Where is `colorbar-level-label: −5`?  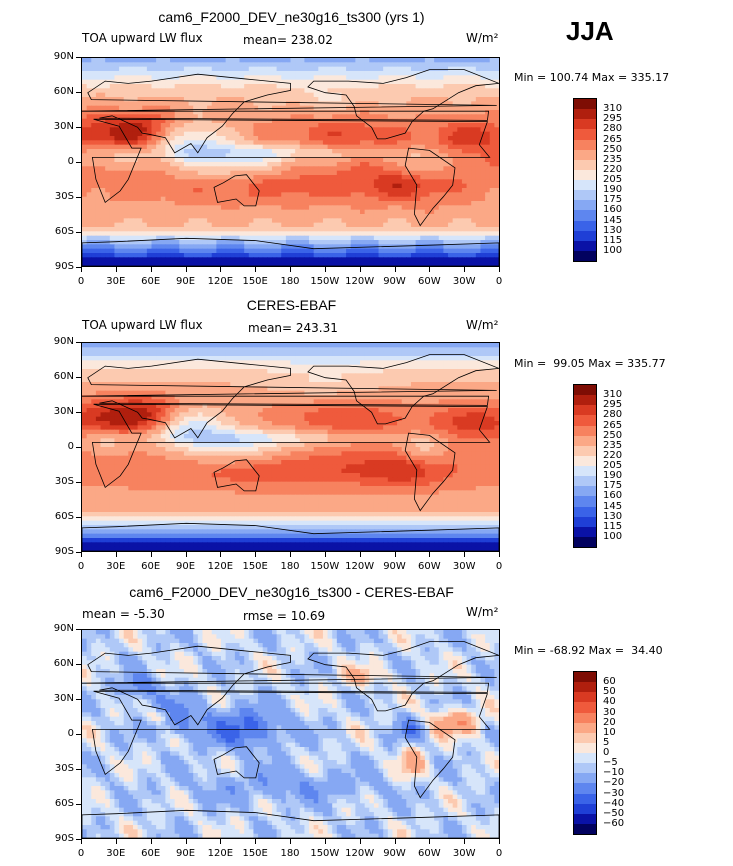 colorbar-level-label: −5 is located at coordinates (610, 763).